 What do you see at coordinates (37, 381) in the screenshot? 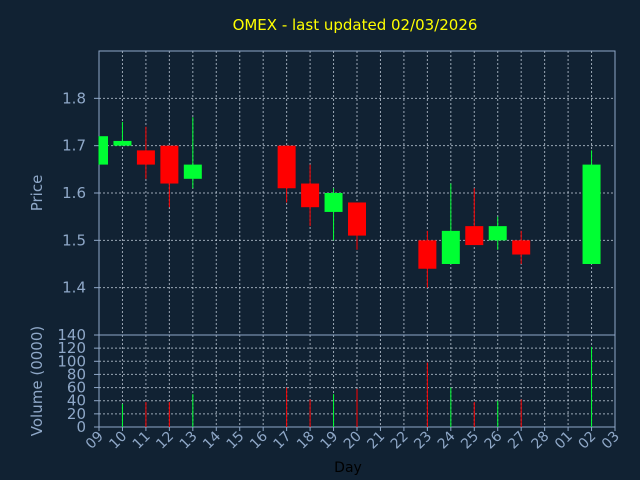
I see `volume-axis-label: Volume (0000)` at bounding box center [37, 381].